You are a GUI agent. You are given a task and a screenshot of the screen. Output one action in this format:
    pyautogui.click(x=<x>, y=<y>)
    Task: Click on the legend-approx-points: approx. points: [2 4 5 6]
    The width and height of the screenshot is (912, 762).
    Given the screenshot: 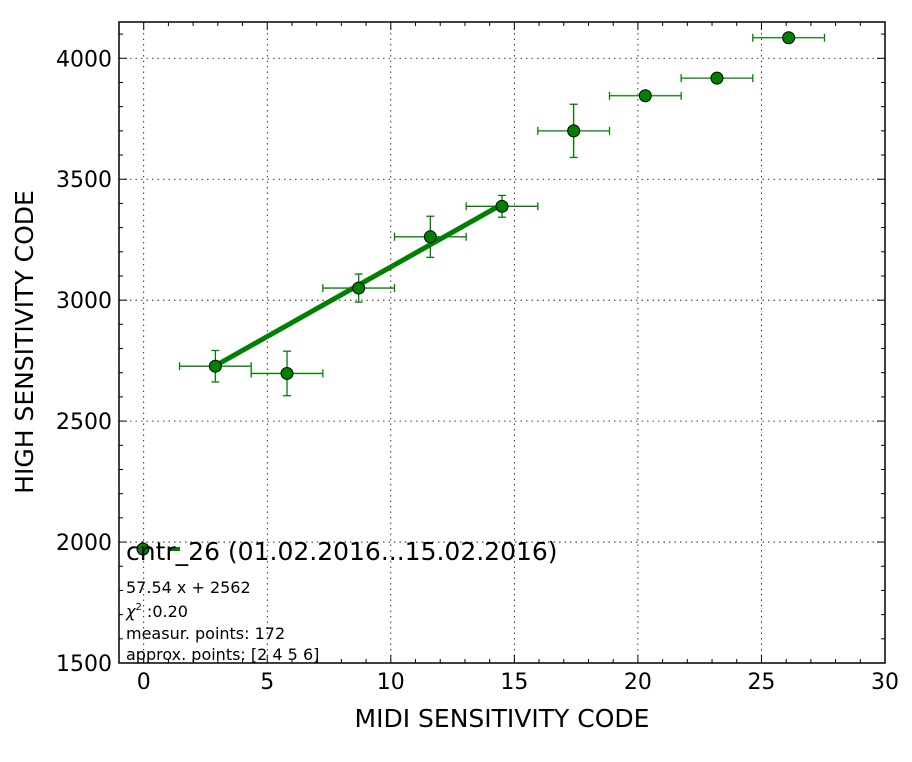 What is the action you would take?
    pyautogui.click(x=222, y=654)
    